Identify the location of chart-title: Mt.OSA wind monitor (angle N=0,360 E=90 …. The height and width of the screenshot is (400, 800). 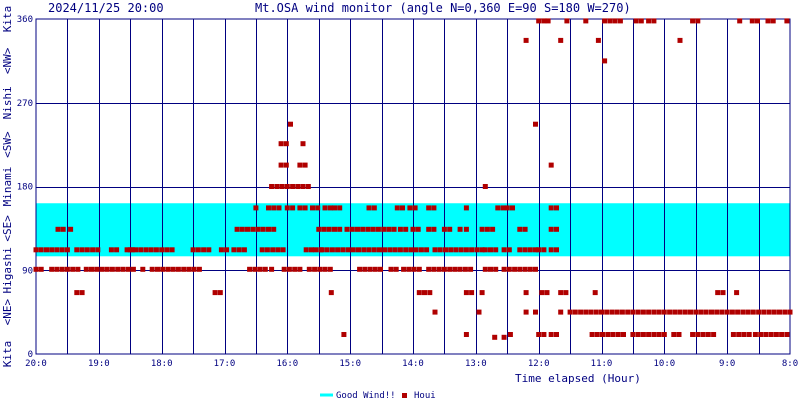
(443, 8).